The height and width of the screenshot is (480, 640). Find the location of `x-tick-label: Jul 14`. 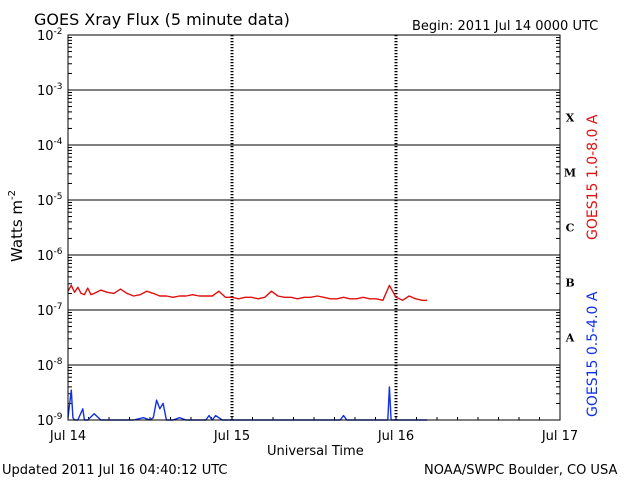

x-tick-label: Jul 14 is located at coordinates (67, 436).